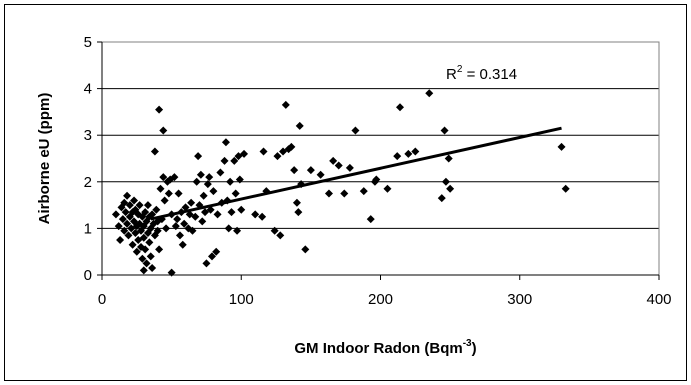 This screenshot has width=691, height=385. I want to click on r-squared-annotation: R2 = 0.314, so click(481, 73).